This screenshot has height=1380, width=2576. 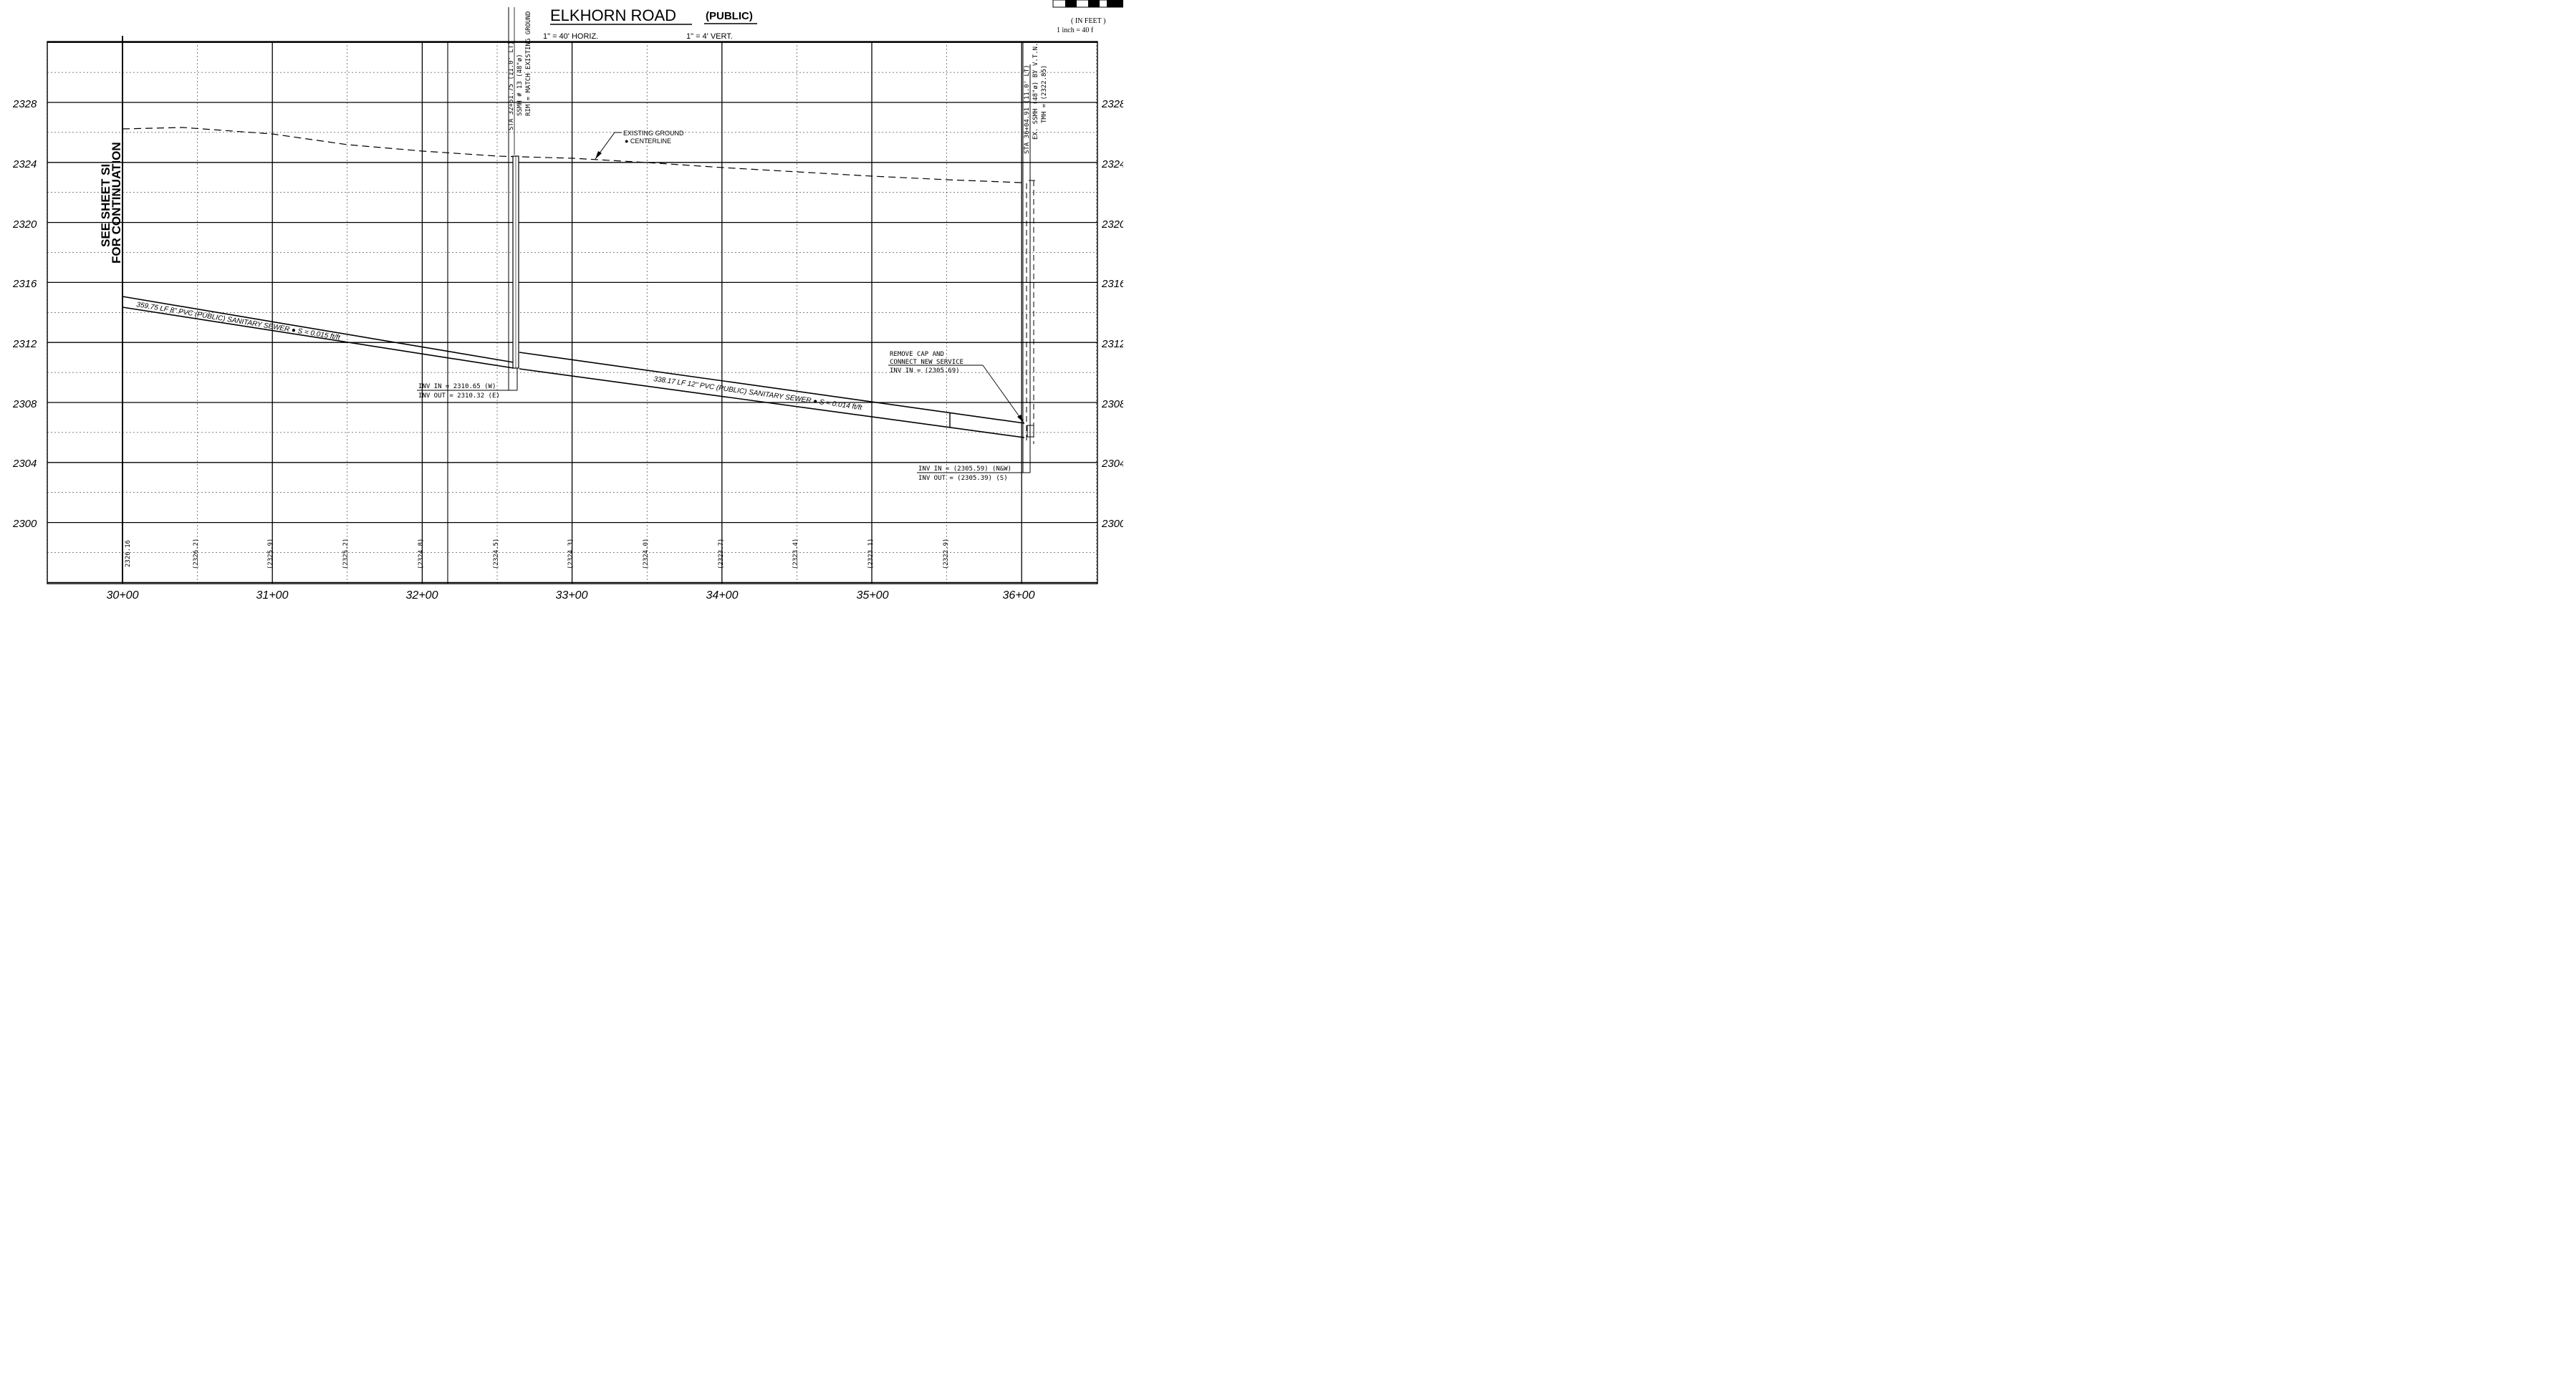 I want to click on station-label: 33+00, so click(x=572, y=595).